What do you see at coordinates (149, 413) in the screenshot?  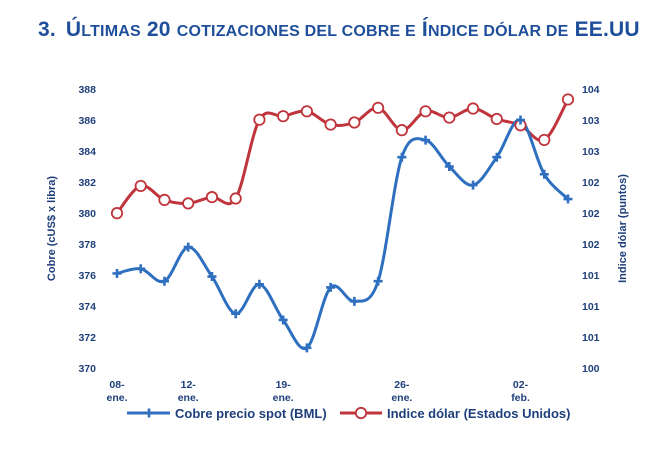 I see `legend-marker-cobre` at bounding box center [149, 413].